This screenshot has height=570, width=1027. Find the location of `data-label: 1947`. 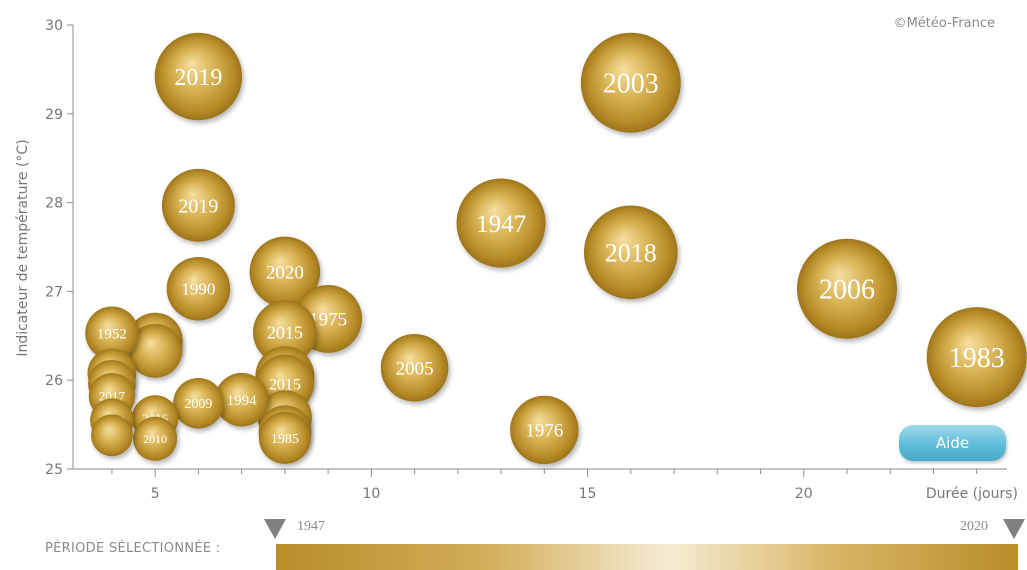

data-label: 1947 is located at coordinates (501, 224).